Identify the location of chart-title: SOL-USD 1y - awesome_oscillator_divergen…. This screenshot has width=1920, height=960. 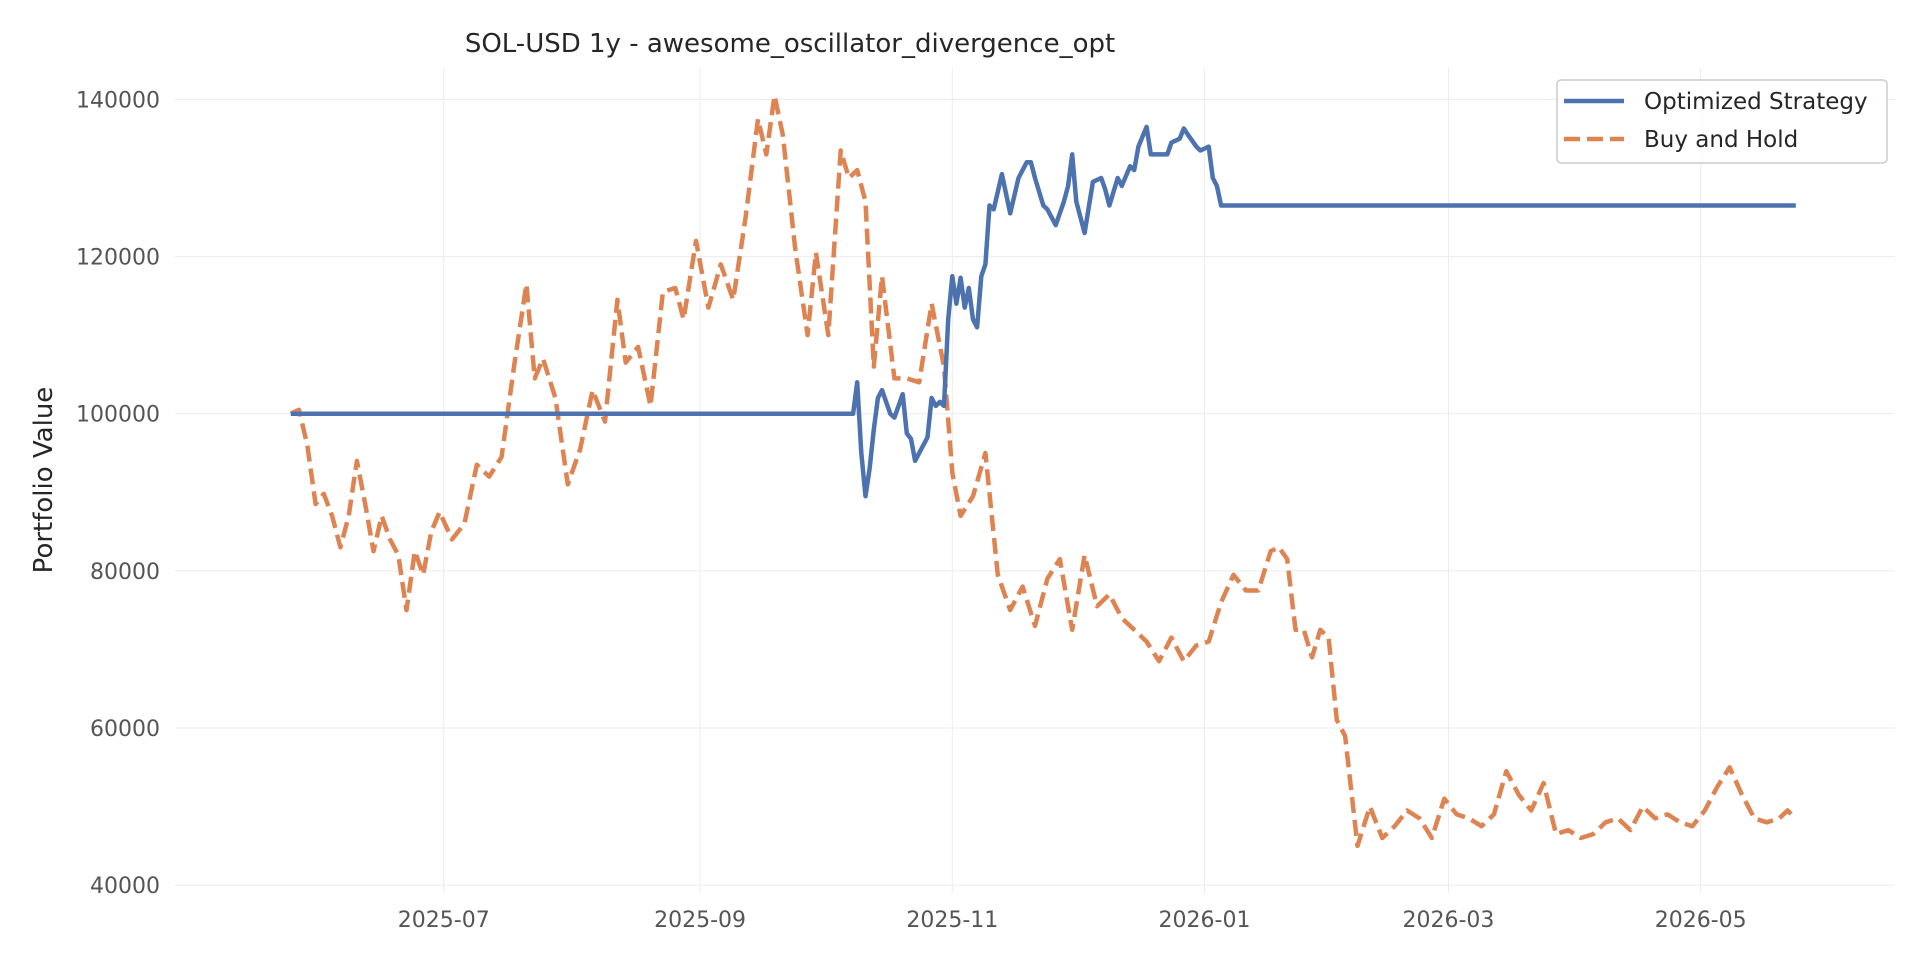
(790, 44).